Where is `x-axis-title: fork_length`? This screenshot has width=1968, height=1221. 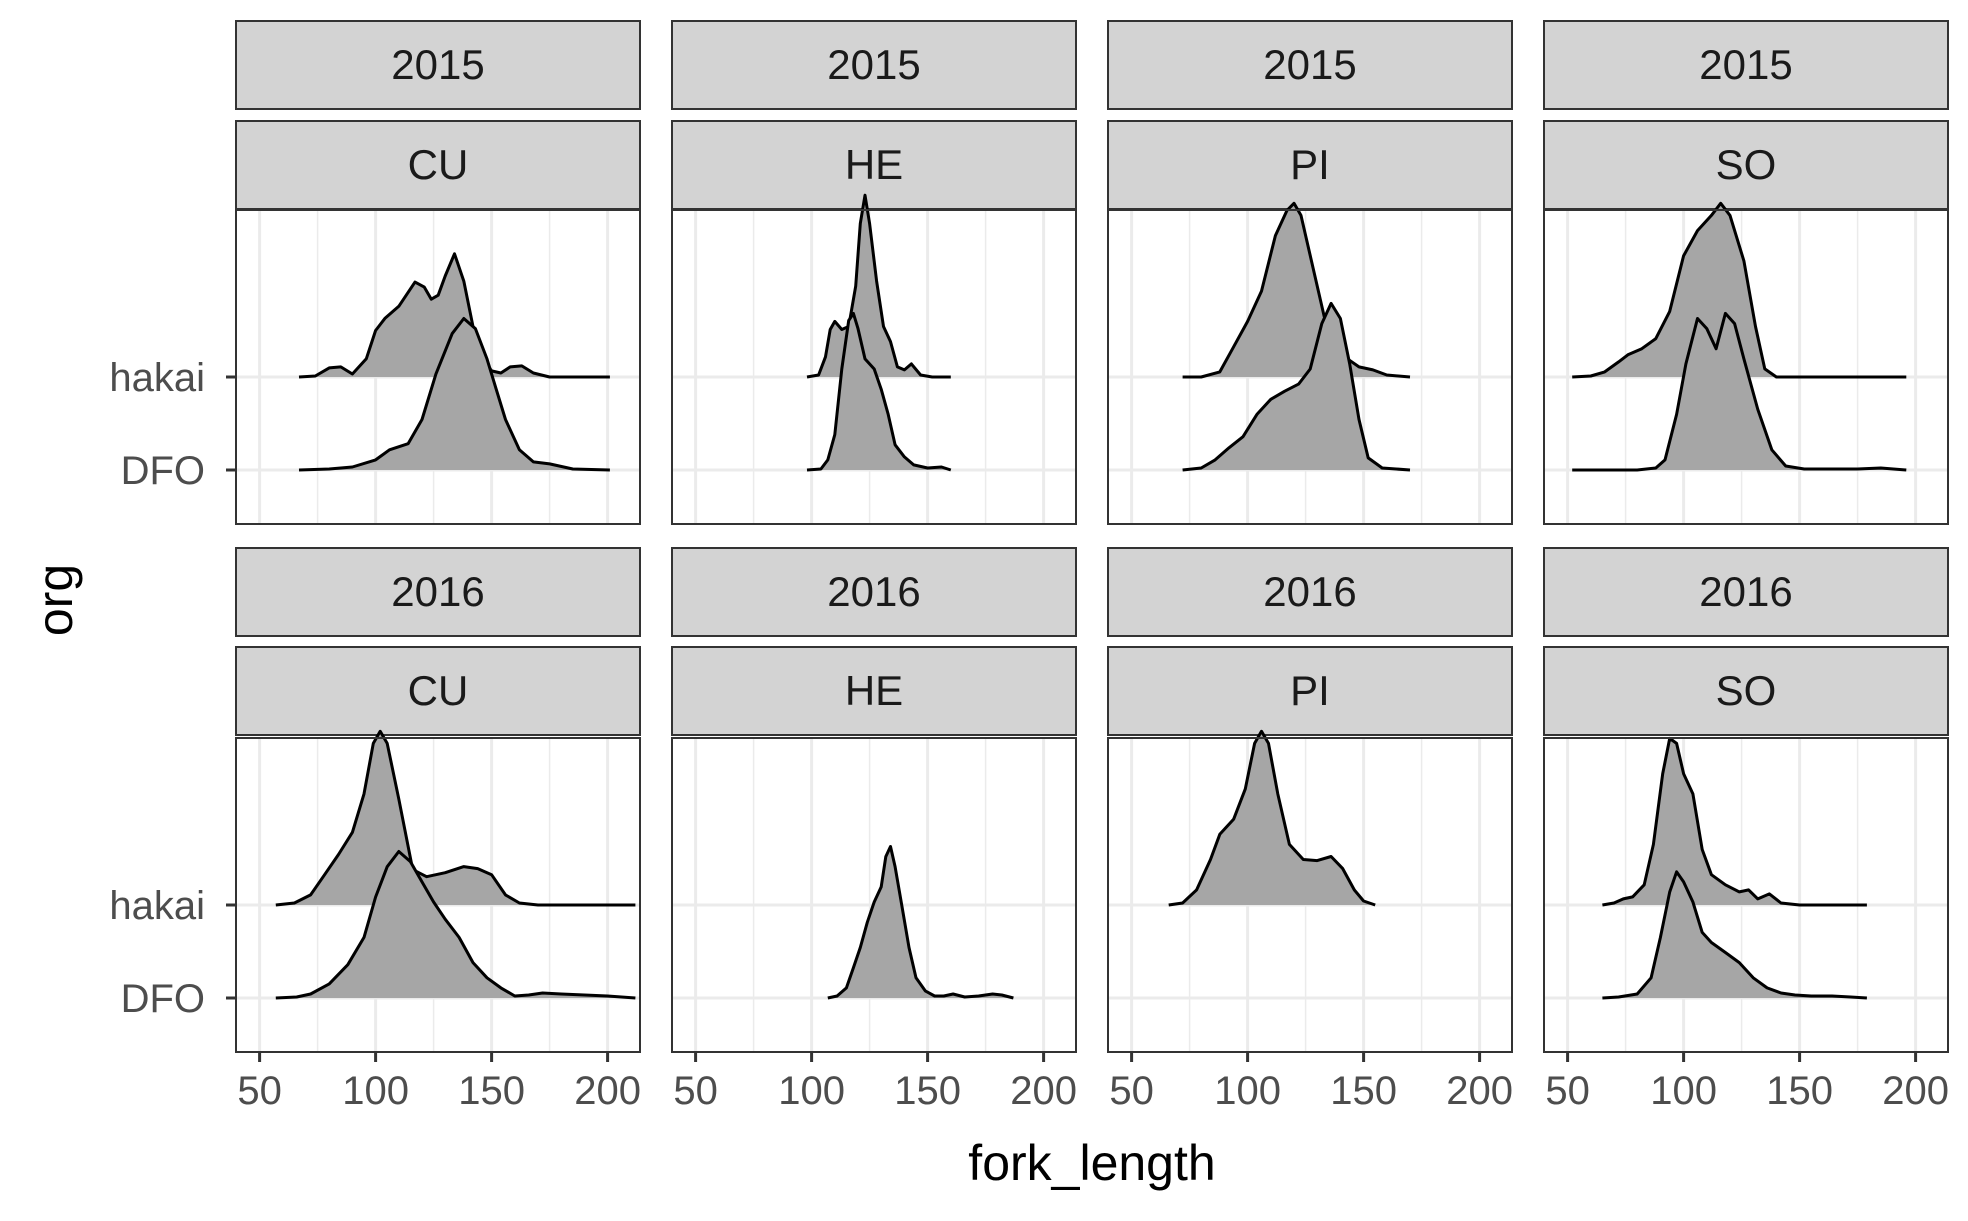 x-axis-title: fork_length is located at coordinates (1091, 1163).